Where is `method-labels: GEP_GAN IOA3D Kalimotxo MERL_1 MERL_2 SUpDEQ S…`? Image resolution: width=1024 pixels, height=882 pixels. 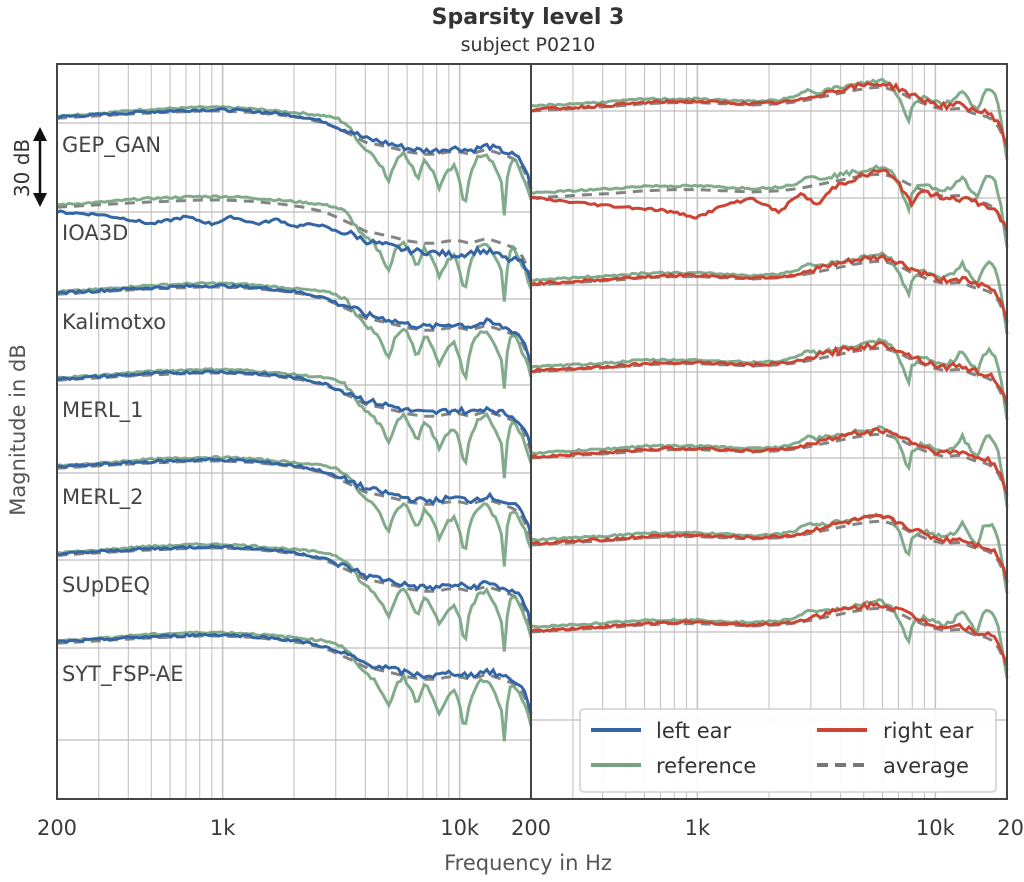
method-labels: GEP_GAN IOA3D Kalimotxo MERL_1 MERL_2 SUpDEQ S… is located at coordinates (122, 410).